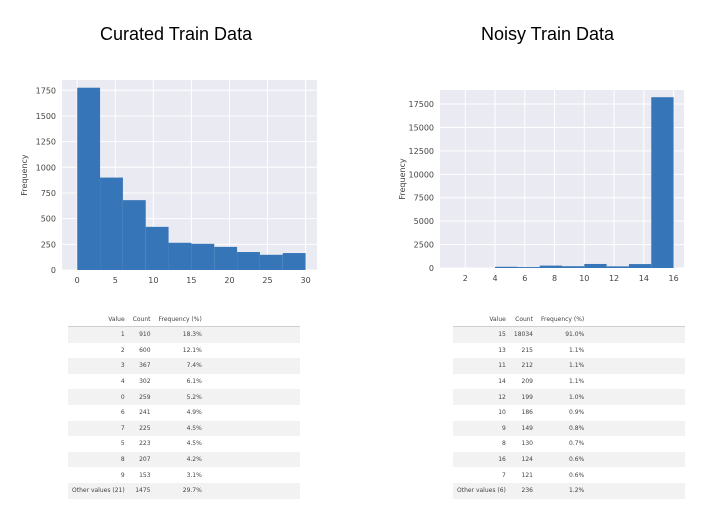  What do you see at coordinates (184, 413) in the screenshot?
I see `table-row: 6 241 4.9%` at bounding box center [184, 413].